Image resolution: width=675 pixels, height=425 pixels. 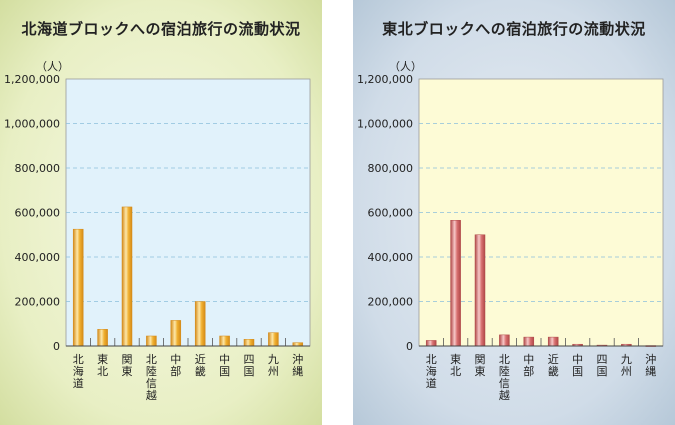 I want to click on bar-沖縄, so click(x=298, y=344).